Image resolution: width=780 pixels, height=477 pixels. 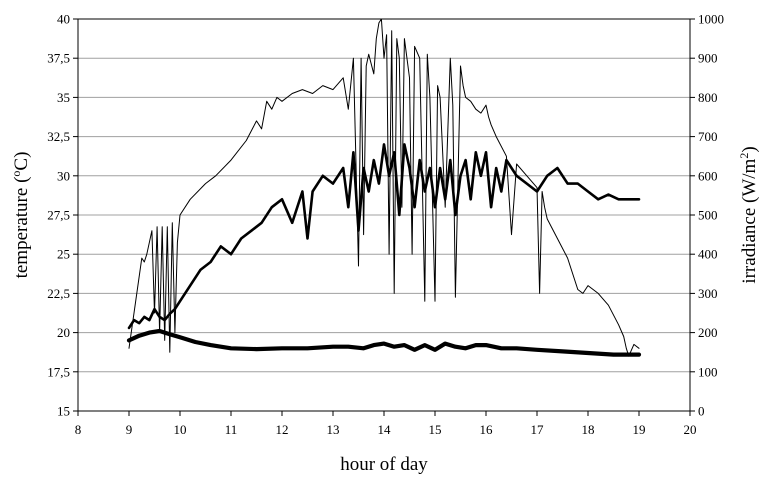 I want to click on x-tick-label: 18, so click(x=588, y=429).